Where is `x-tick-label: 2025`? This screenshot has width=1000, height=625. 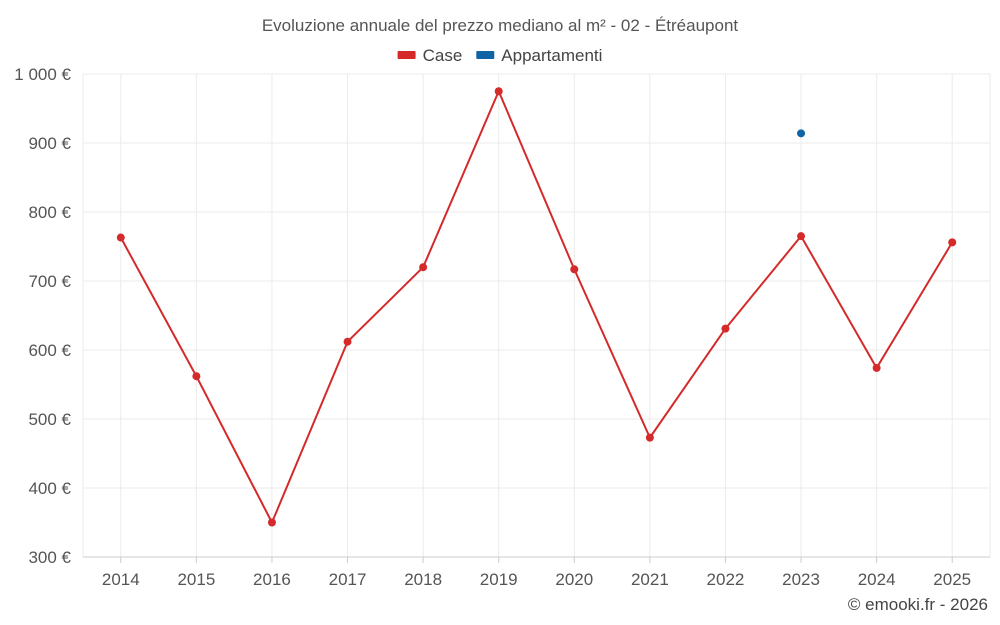
x-tick-label: 2025 is located at coordinates (952, 579).